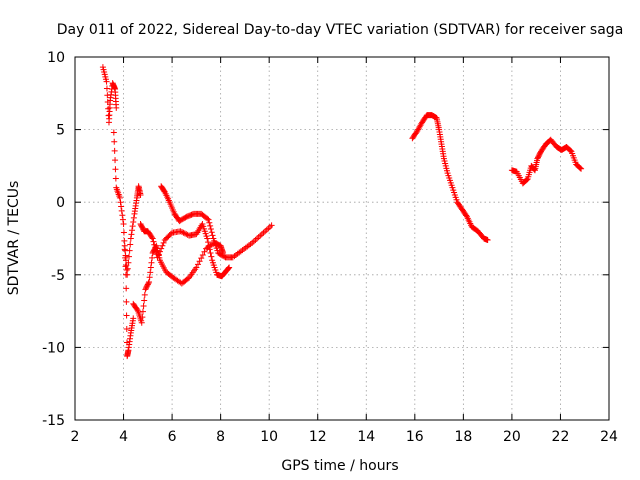  Describe the element at coordinates (220, 437) in the screenshot. I see `x-tick-label: 8` at that location.